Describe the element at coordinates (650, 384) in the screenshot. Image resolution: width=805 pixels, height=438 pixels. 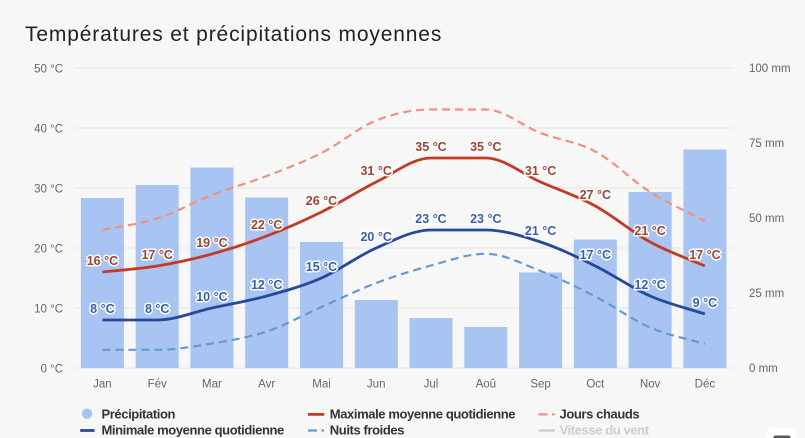
I see `svg-text: Nov` at that location.